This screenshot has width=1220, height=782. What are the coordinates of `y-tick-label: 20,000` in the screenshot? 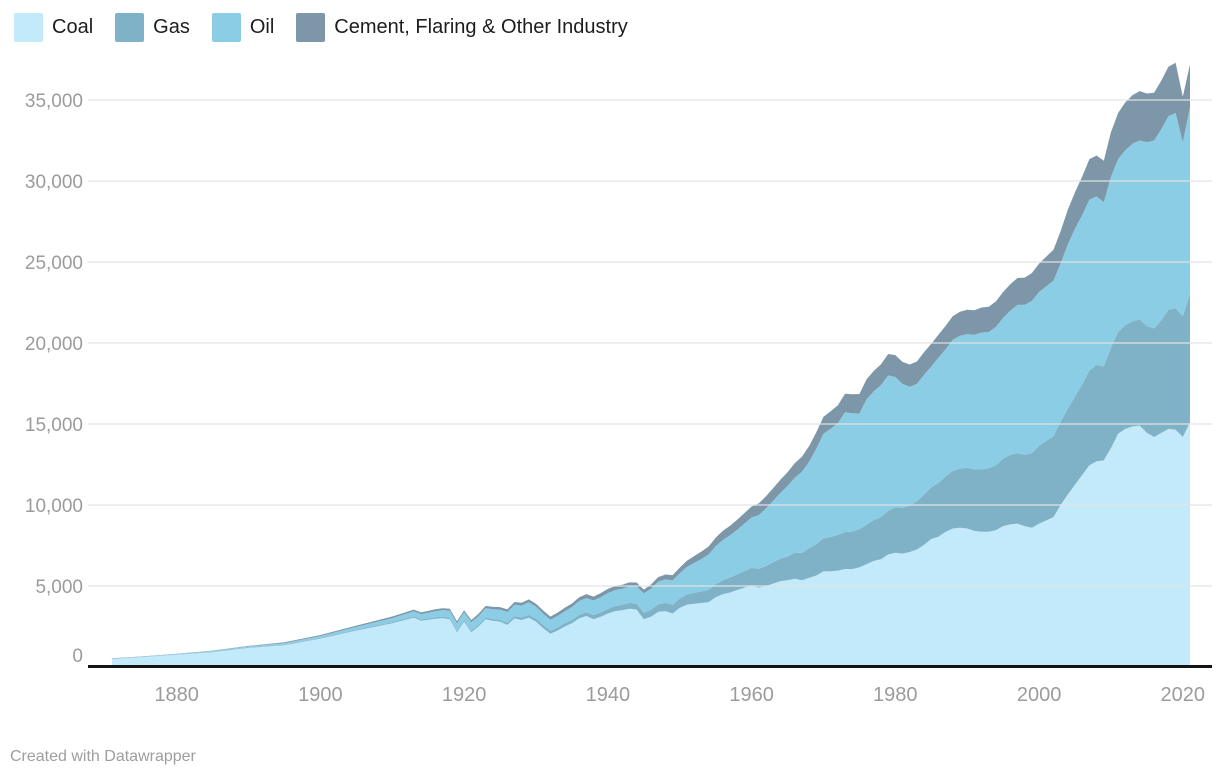 It's located at (54, 344).